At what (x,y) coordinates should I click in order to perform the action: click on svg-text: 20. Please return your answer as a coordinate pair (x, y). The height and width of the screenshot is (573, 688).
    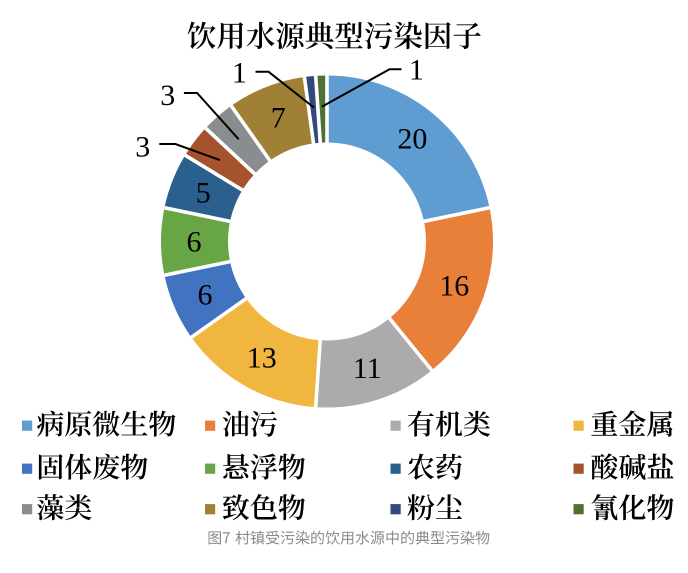
    Looking at the image, I should click on (412, 139).